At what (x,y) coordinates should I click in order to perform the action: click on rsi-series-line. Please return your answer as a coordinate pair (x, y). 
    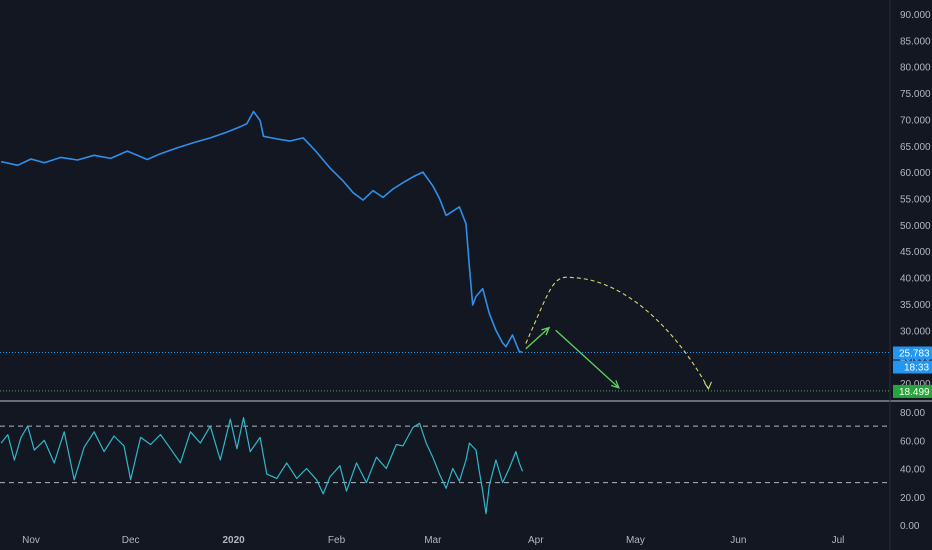
    Looking at the image, I should click on (262, 466).